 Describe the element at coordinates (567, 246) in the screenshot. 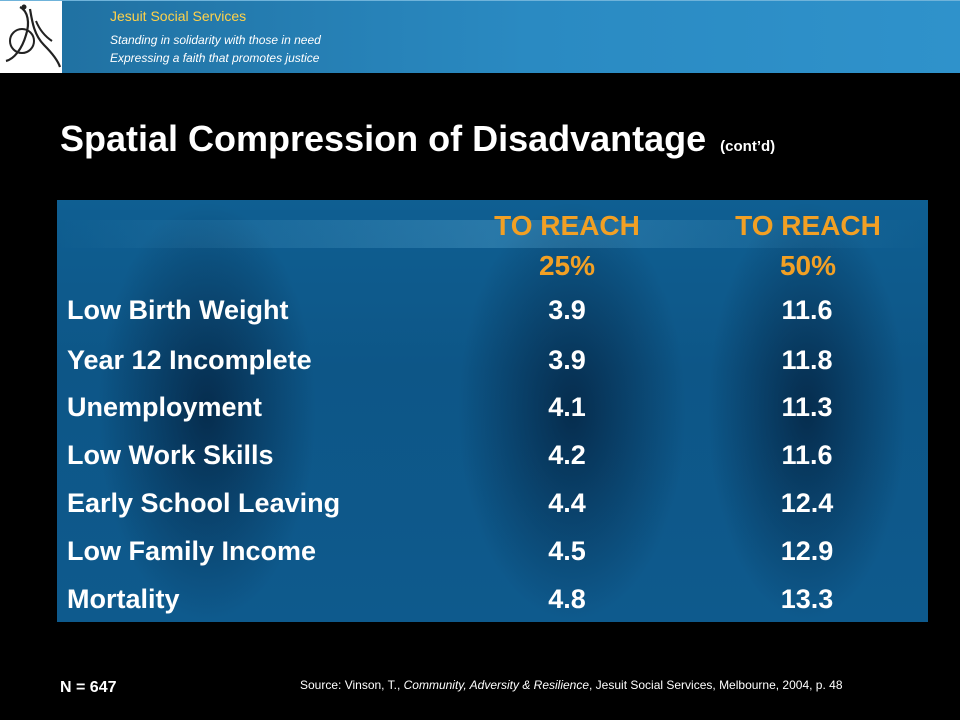

I see `column-header-reach-25: TO REACH 25%` at that location.